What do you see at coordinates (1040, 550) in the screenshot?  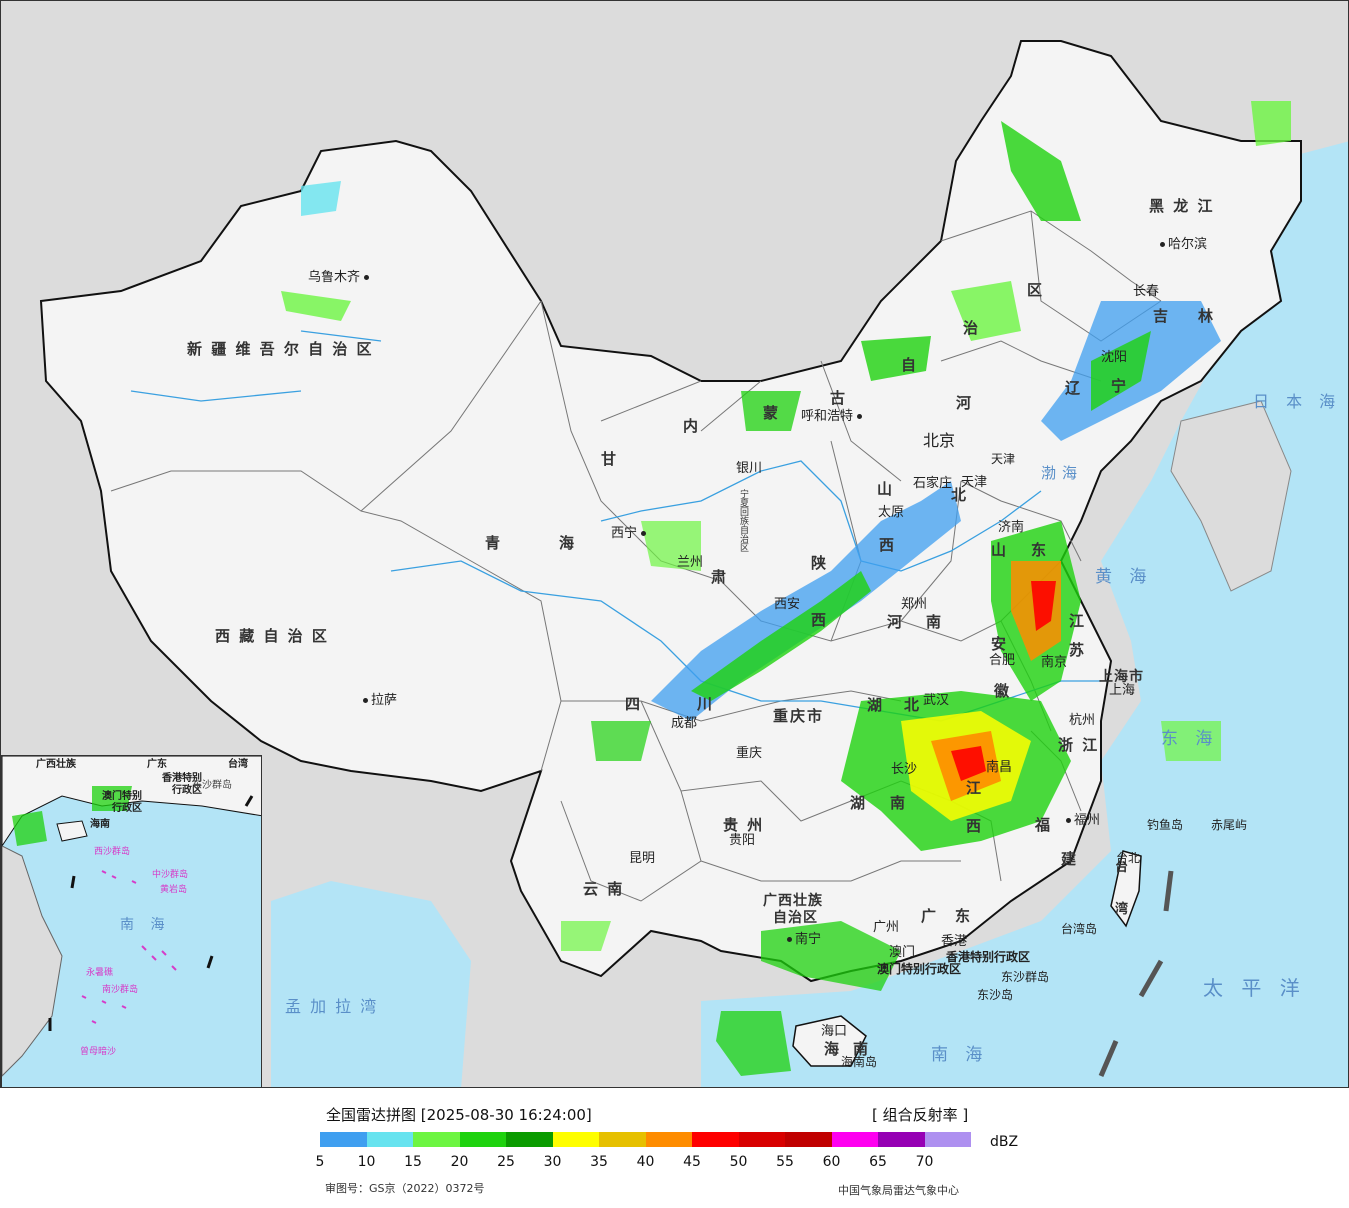 I see `province-label-shandong-2: 东` at bounding box center [1040, 550].